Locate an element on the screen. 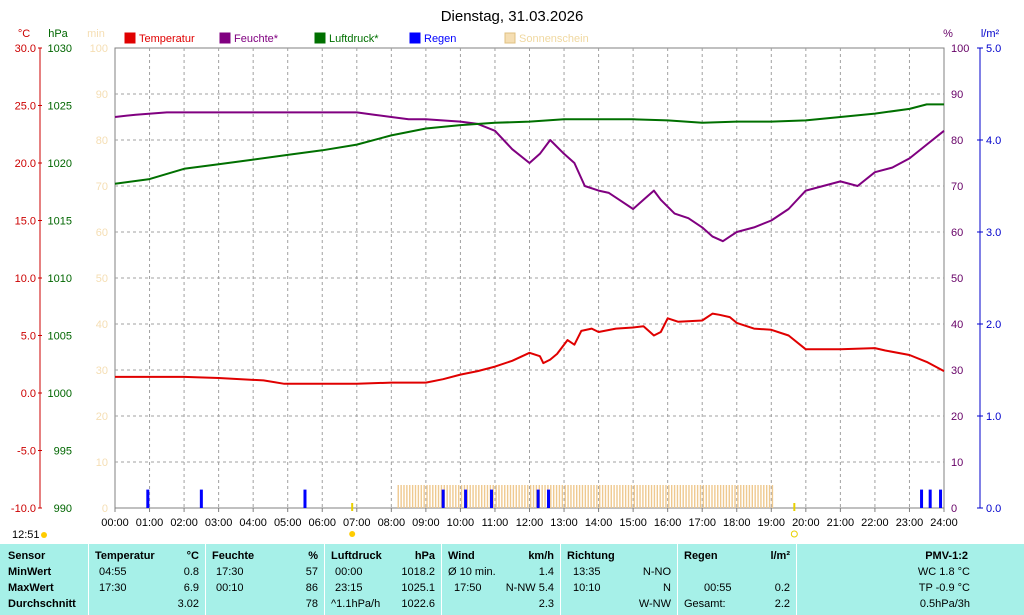  rain-tick-label: 1.0 is located at coordinates (993, 417).